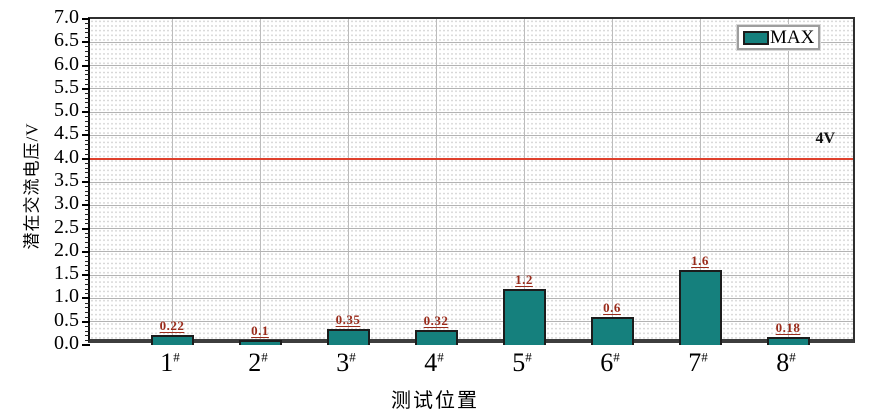 This screenshot has width=880, height=415. I want to click on x-tick-number: 4, so click(431, 362).